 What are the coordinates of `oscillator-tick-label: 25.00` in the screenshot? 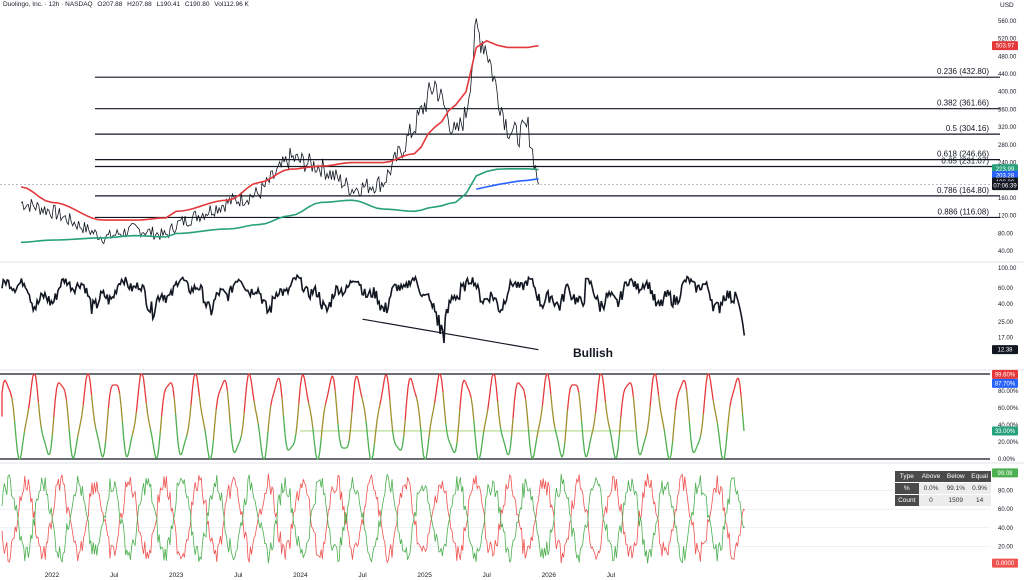 It's located at (1006, 323).